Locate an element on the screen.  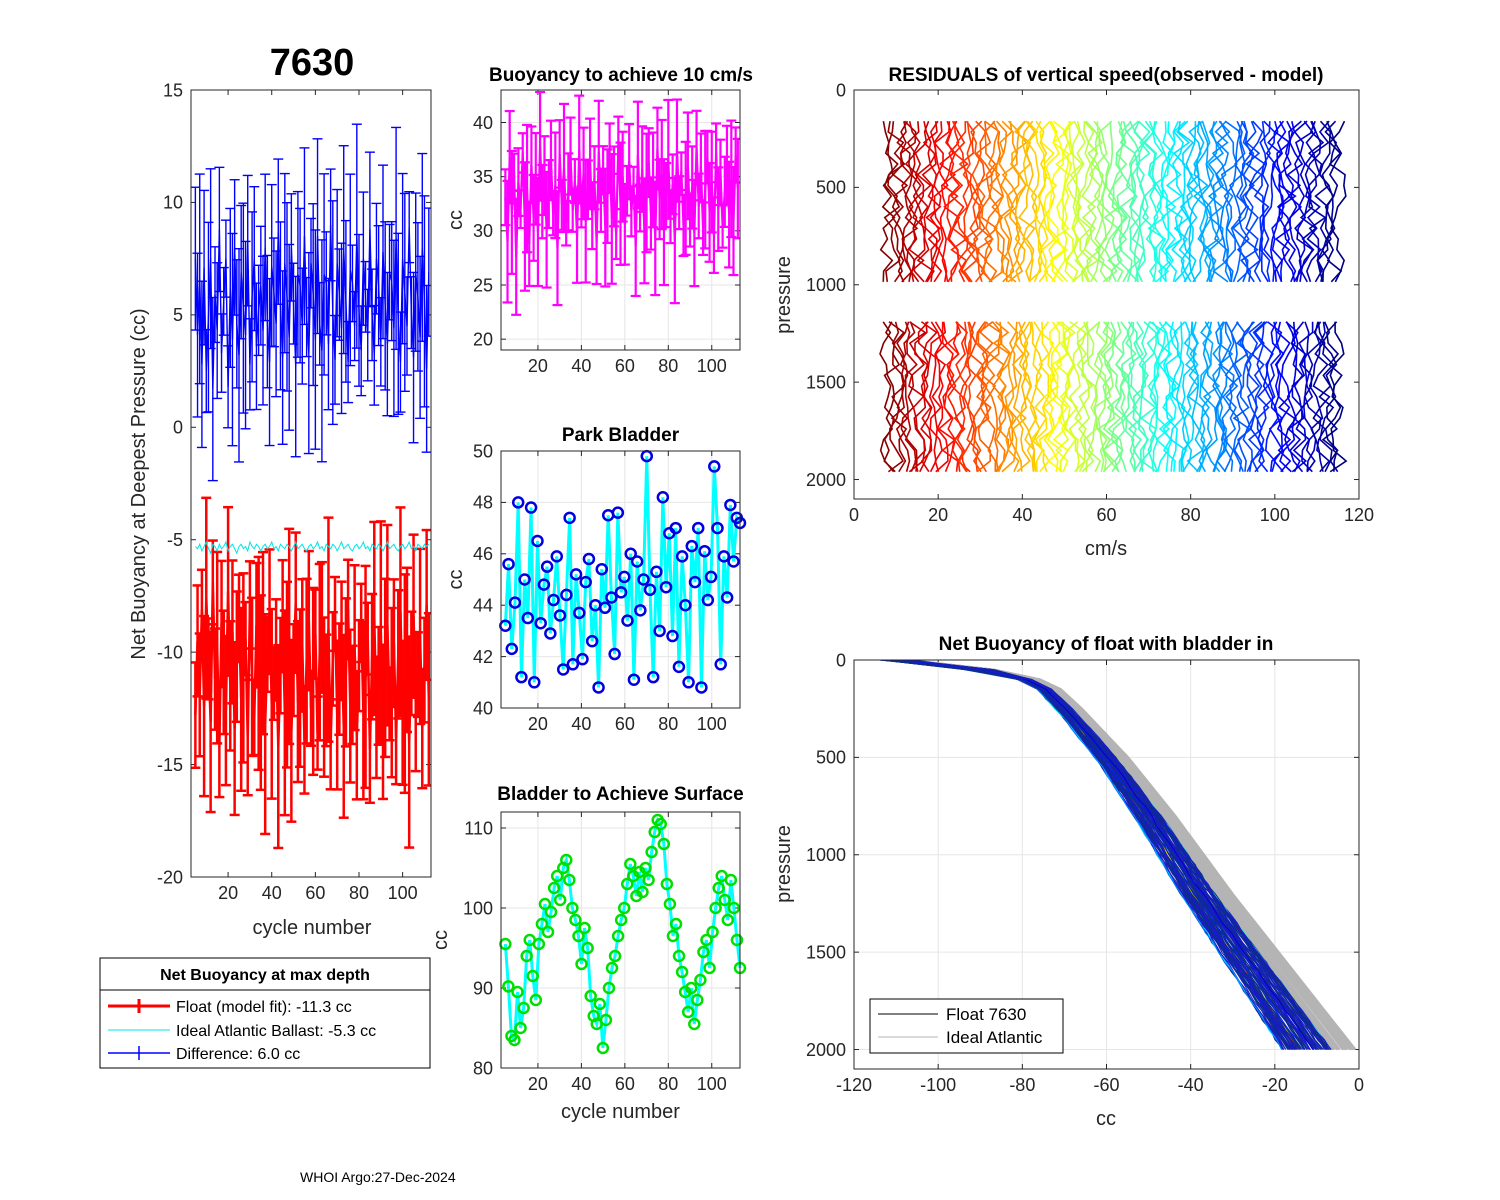
y-tick-label: 20 is located at coordinates (483, 339).